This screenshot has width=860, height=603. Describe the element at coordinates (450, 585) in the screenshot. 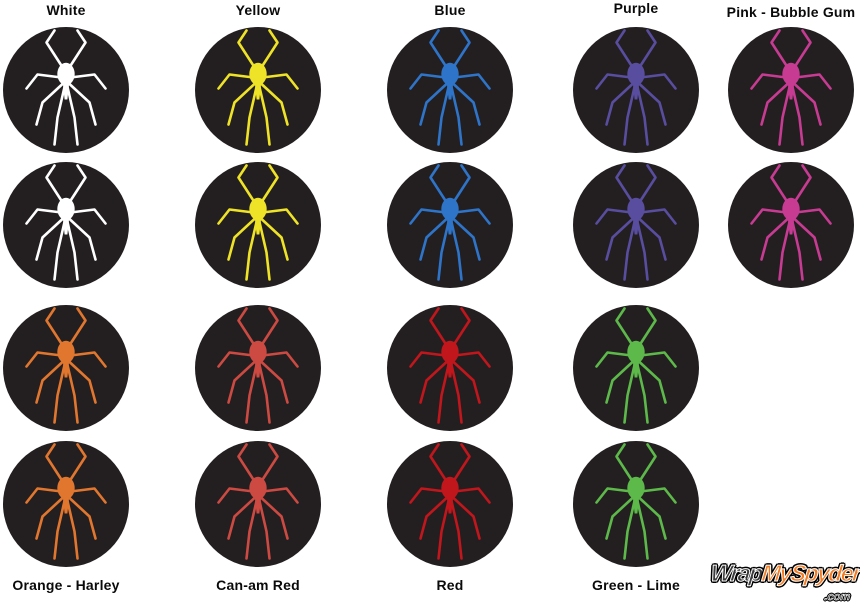

I see `label-red: Red` at that location.